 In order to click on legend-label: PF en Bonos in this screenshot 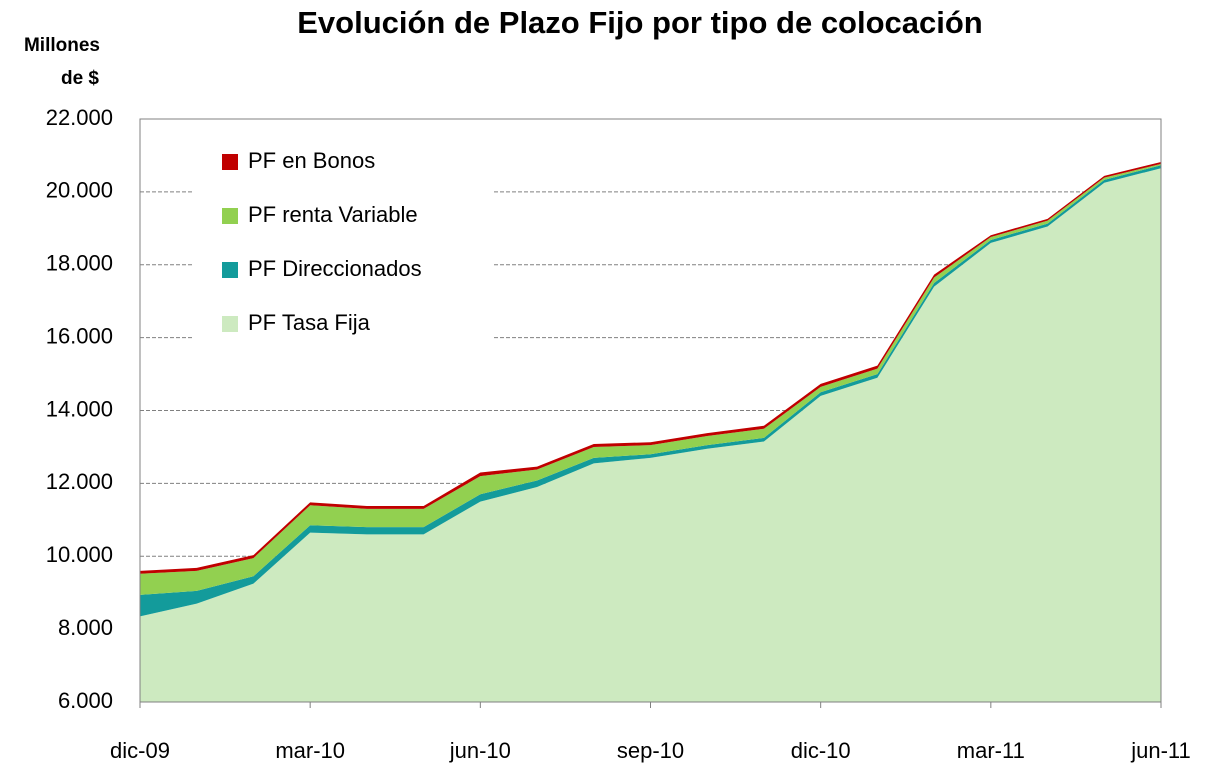, I will do `click(311, 160)`.